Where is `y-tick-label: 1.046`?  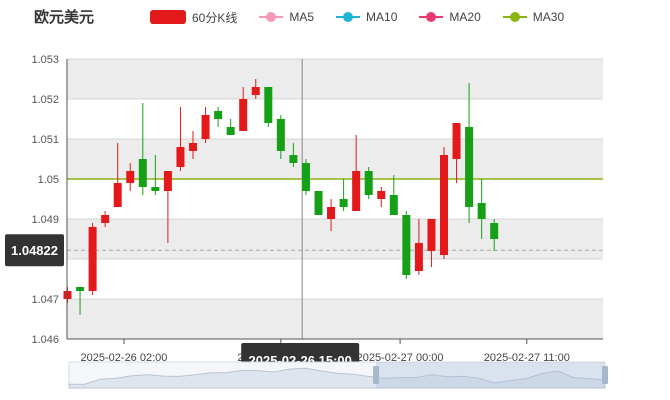 y-tick-label: 1.046 is located at coordinates (45, 340).